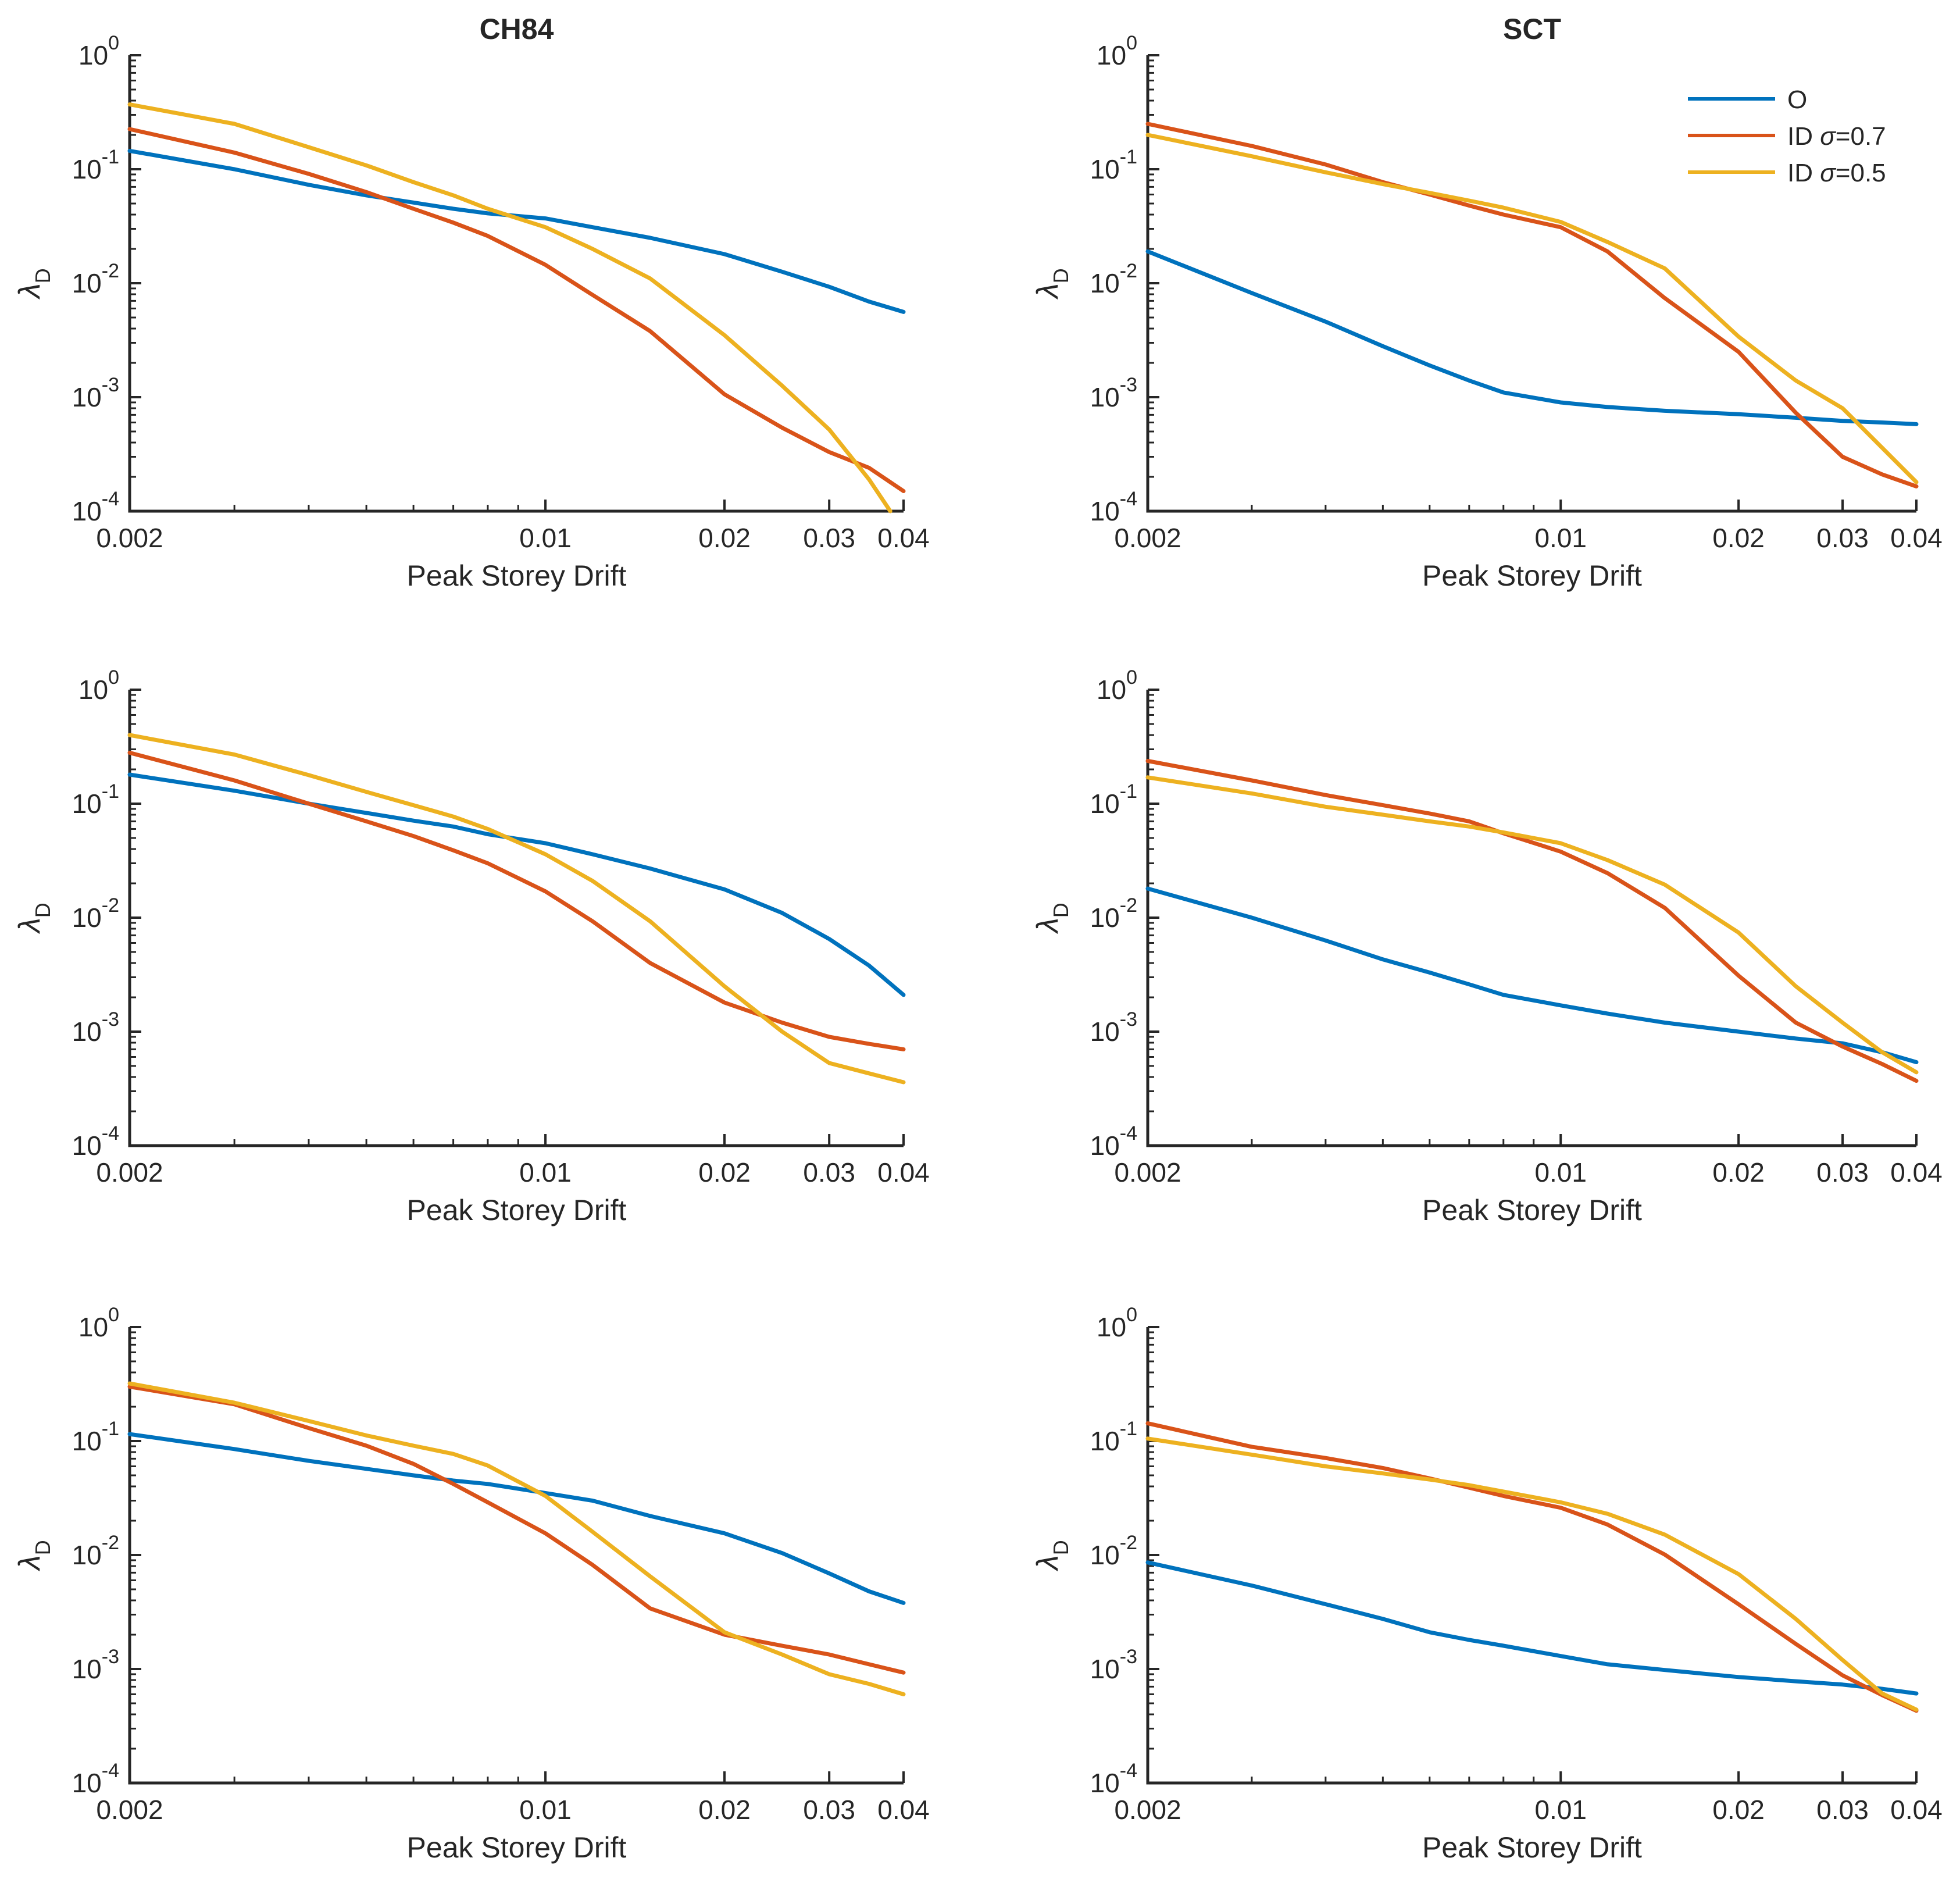 The width and height of the screenshot is (1960, 1883). What do you see at coordinates (517, 29) in the screenshot?
I see `column-title: CH84` at bounding box center [517, 29].